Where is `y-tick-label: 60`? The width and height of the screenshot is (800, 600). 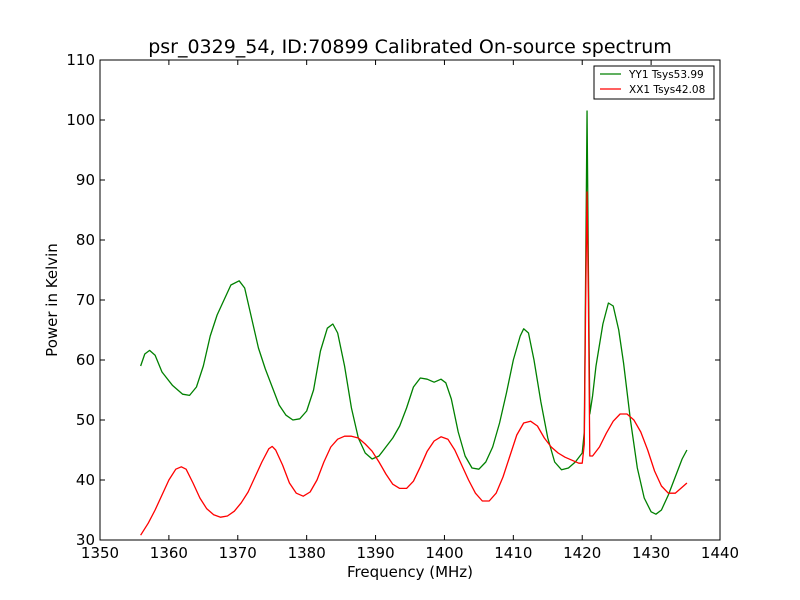
y-tick-label: 60 is located at coordinates (85, 360).